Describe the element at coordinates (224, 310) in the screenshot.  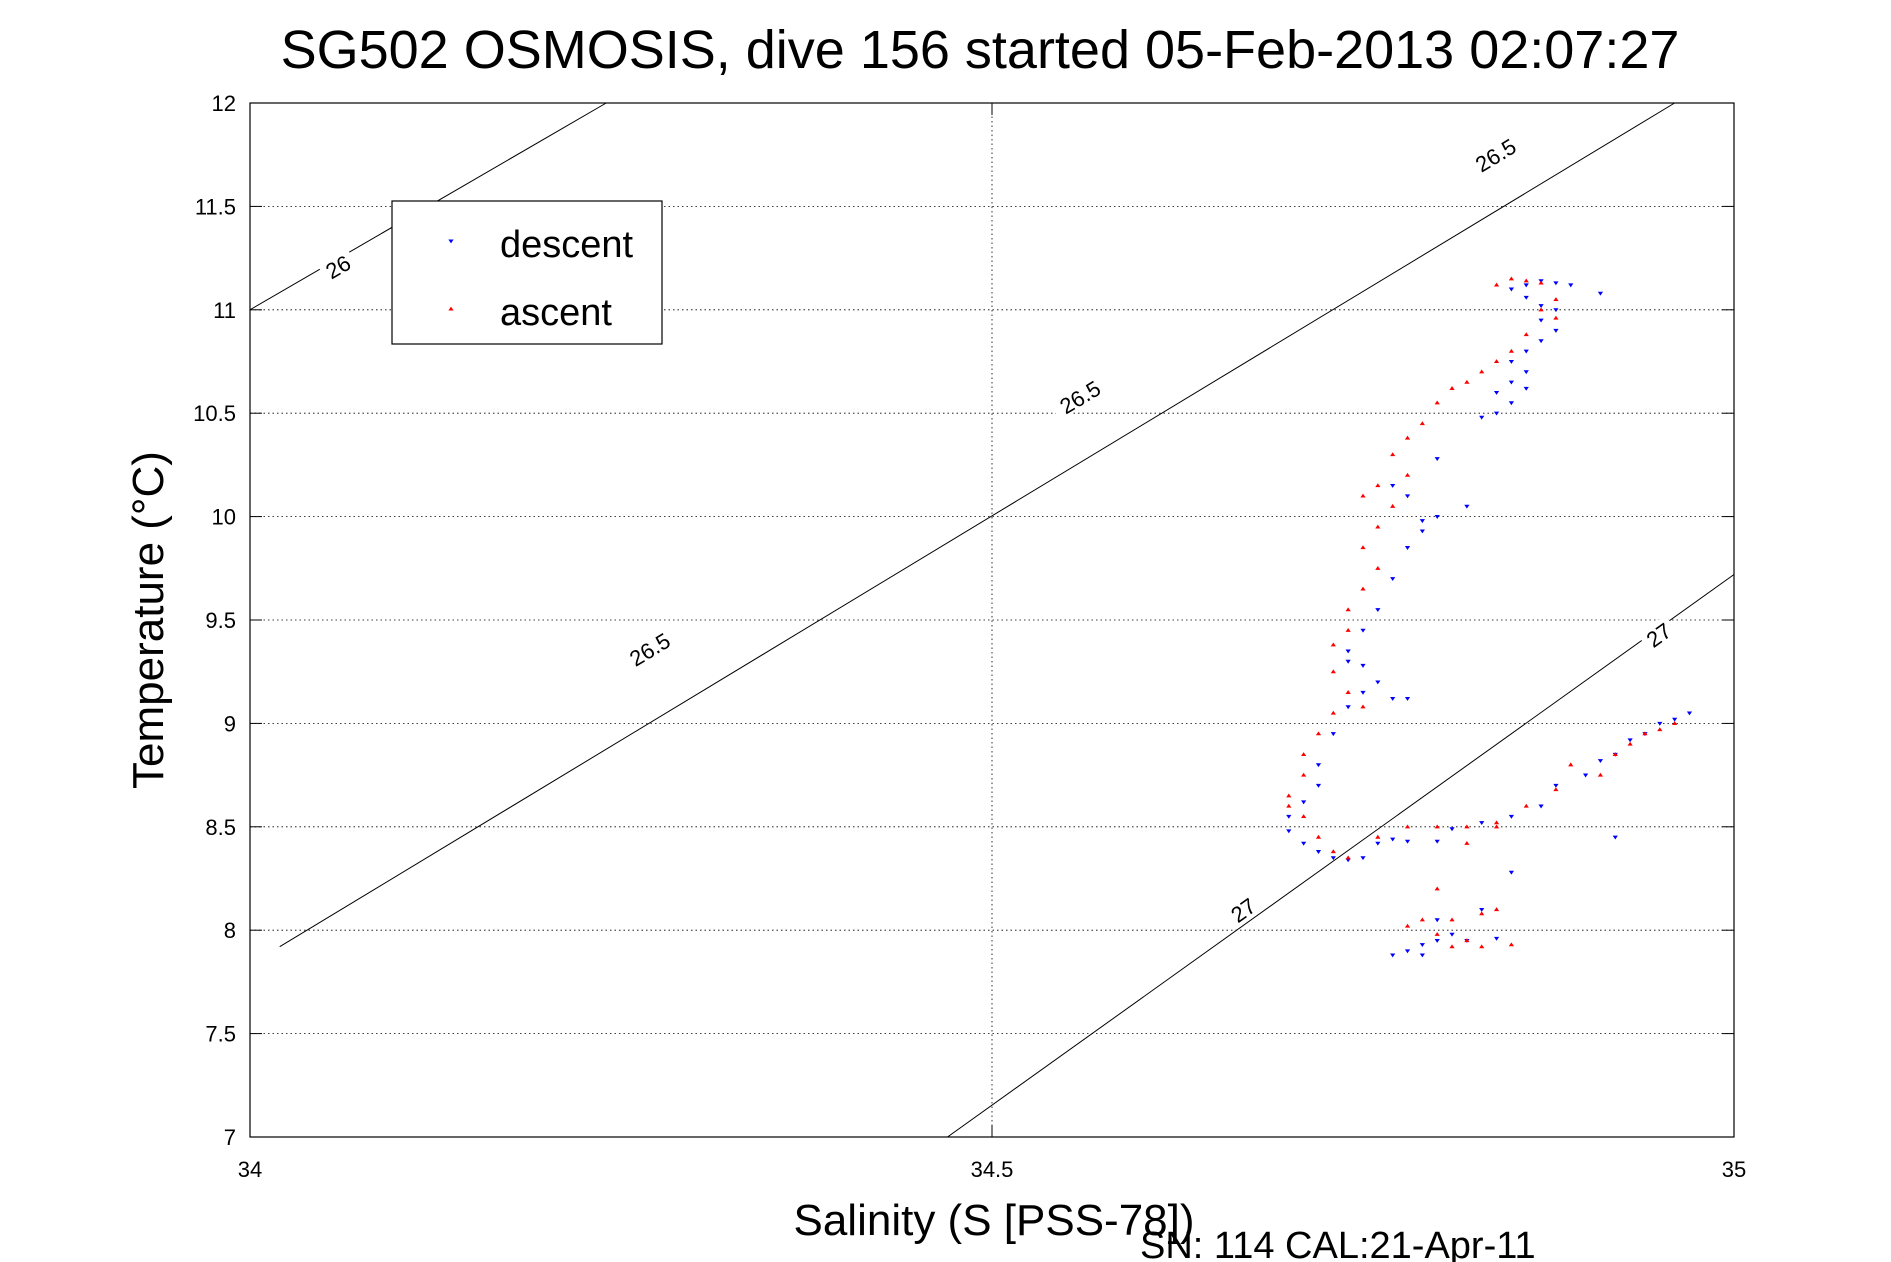
I see `y-tick-label: 11` at that location.